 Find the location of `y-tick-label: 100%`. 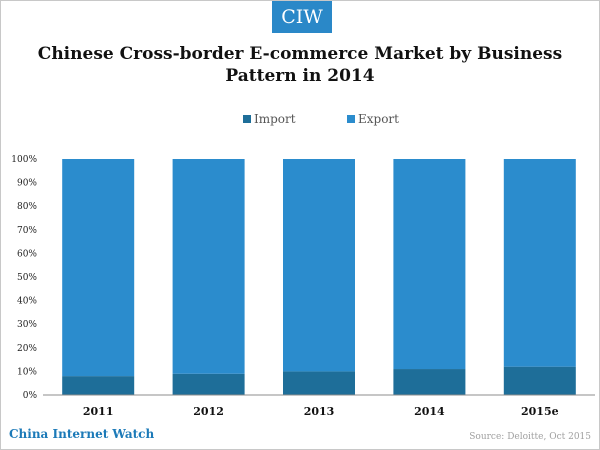

y-tick-label: 100% is located at coordinates (24, 160).